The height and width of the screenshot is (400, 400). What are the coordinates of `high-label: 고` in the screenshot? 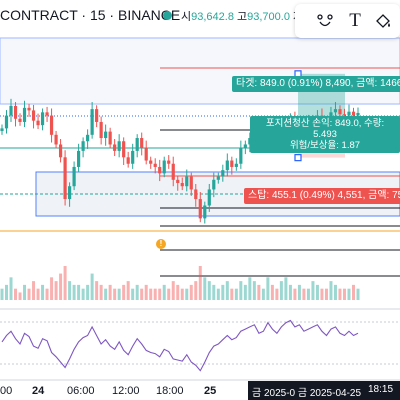 It's located at (242, 17).